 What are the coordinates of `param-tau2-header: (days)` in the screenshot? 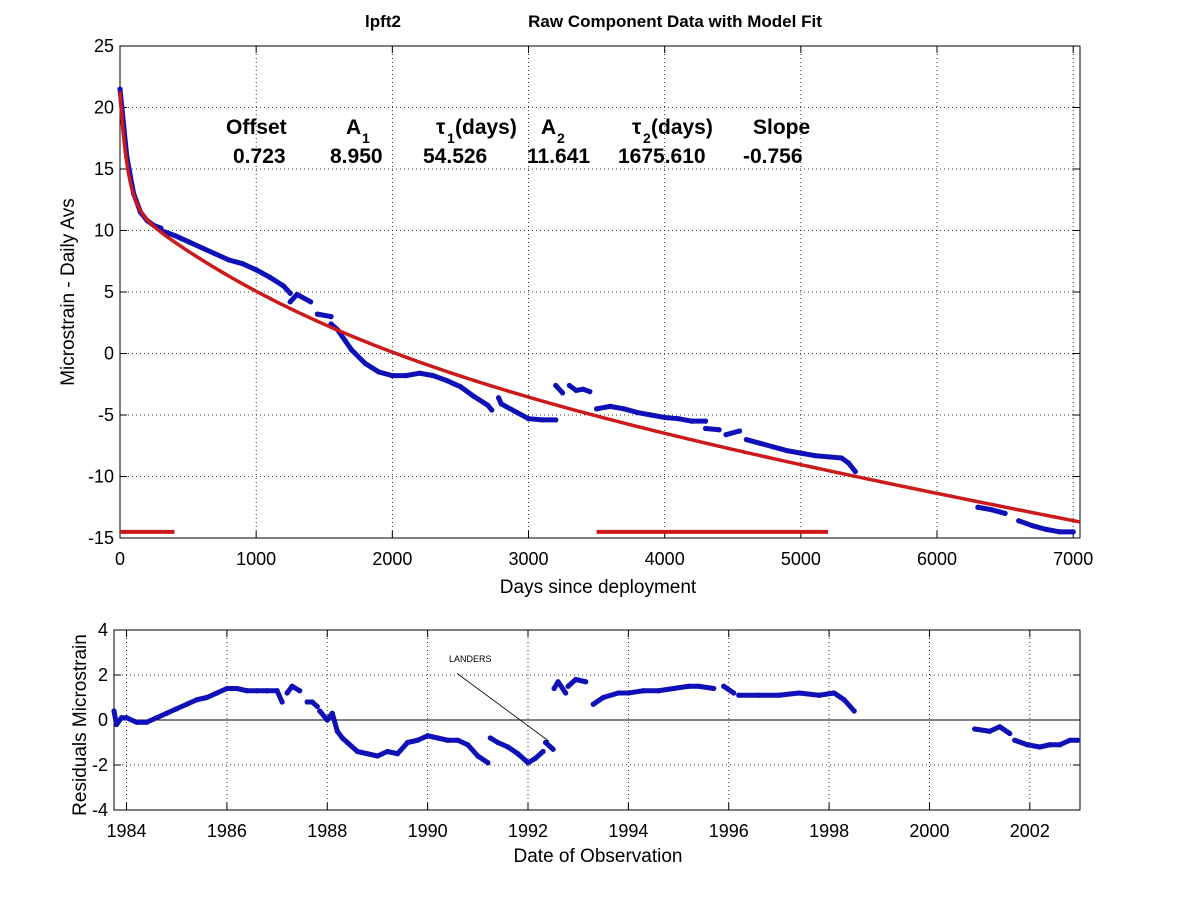 It's located at (682, 127).